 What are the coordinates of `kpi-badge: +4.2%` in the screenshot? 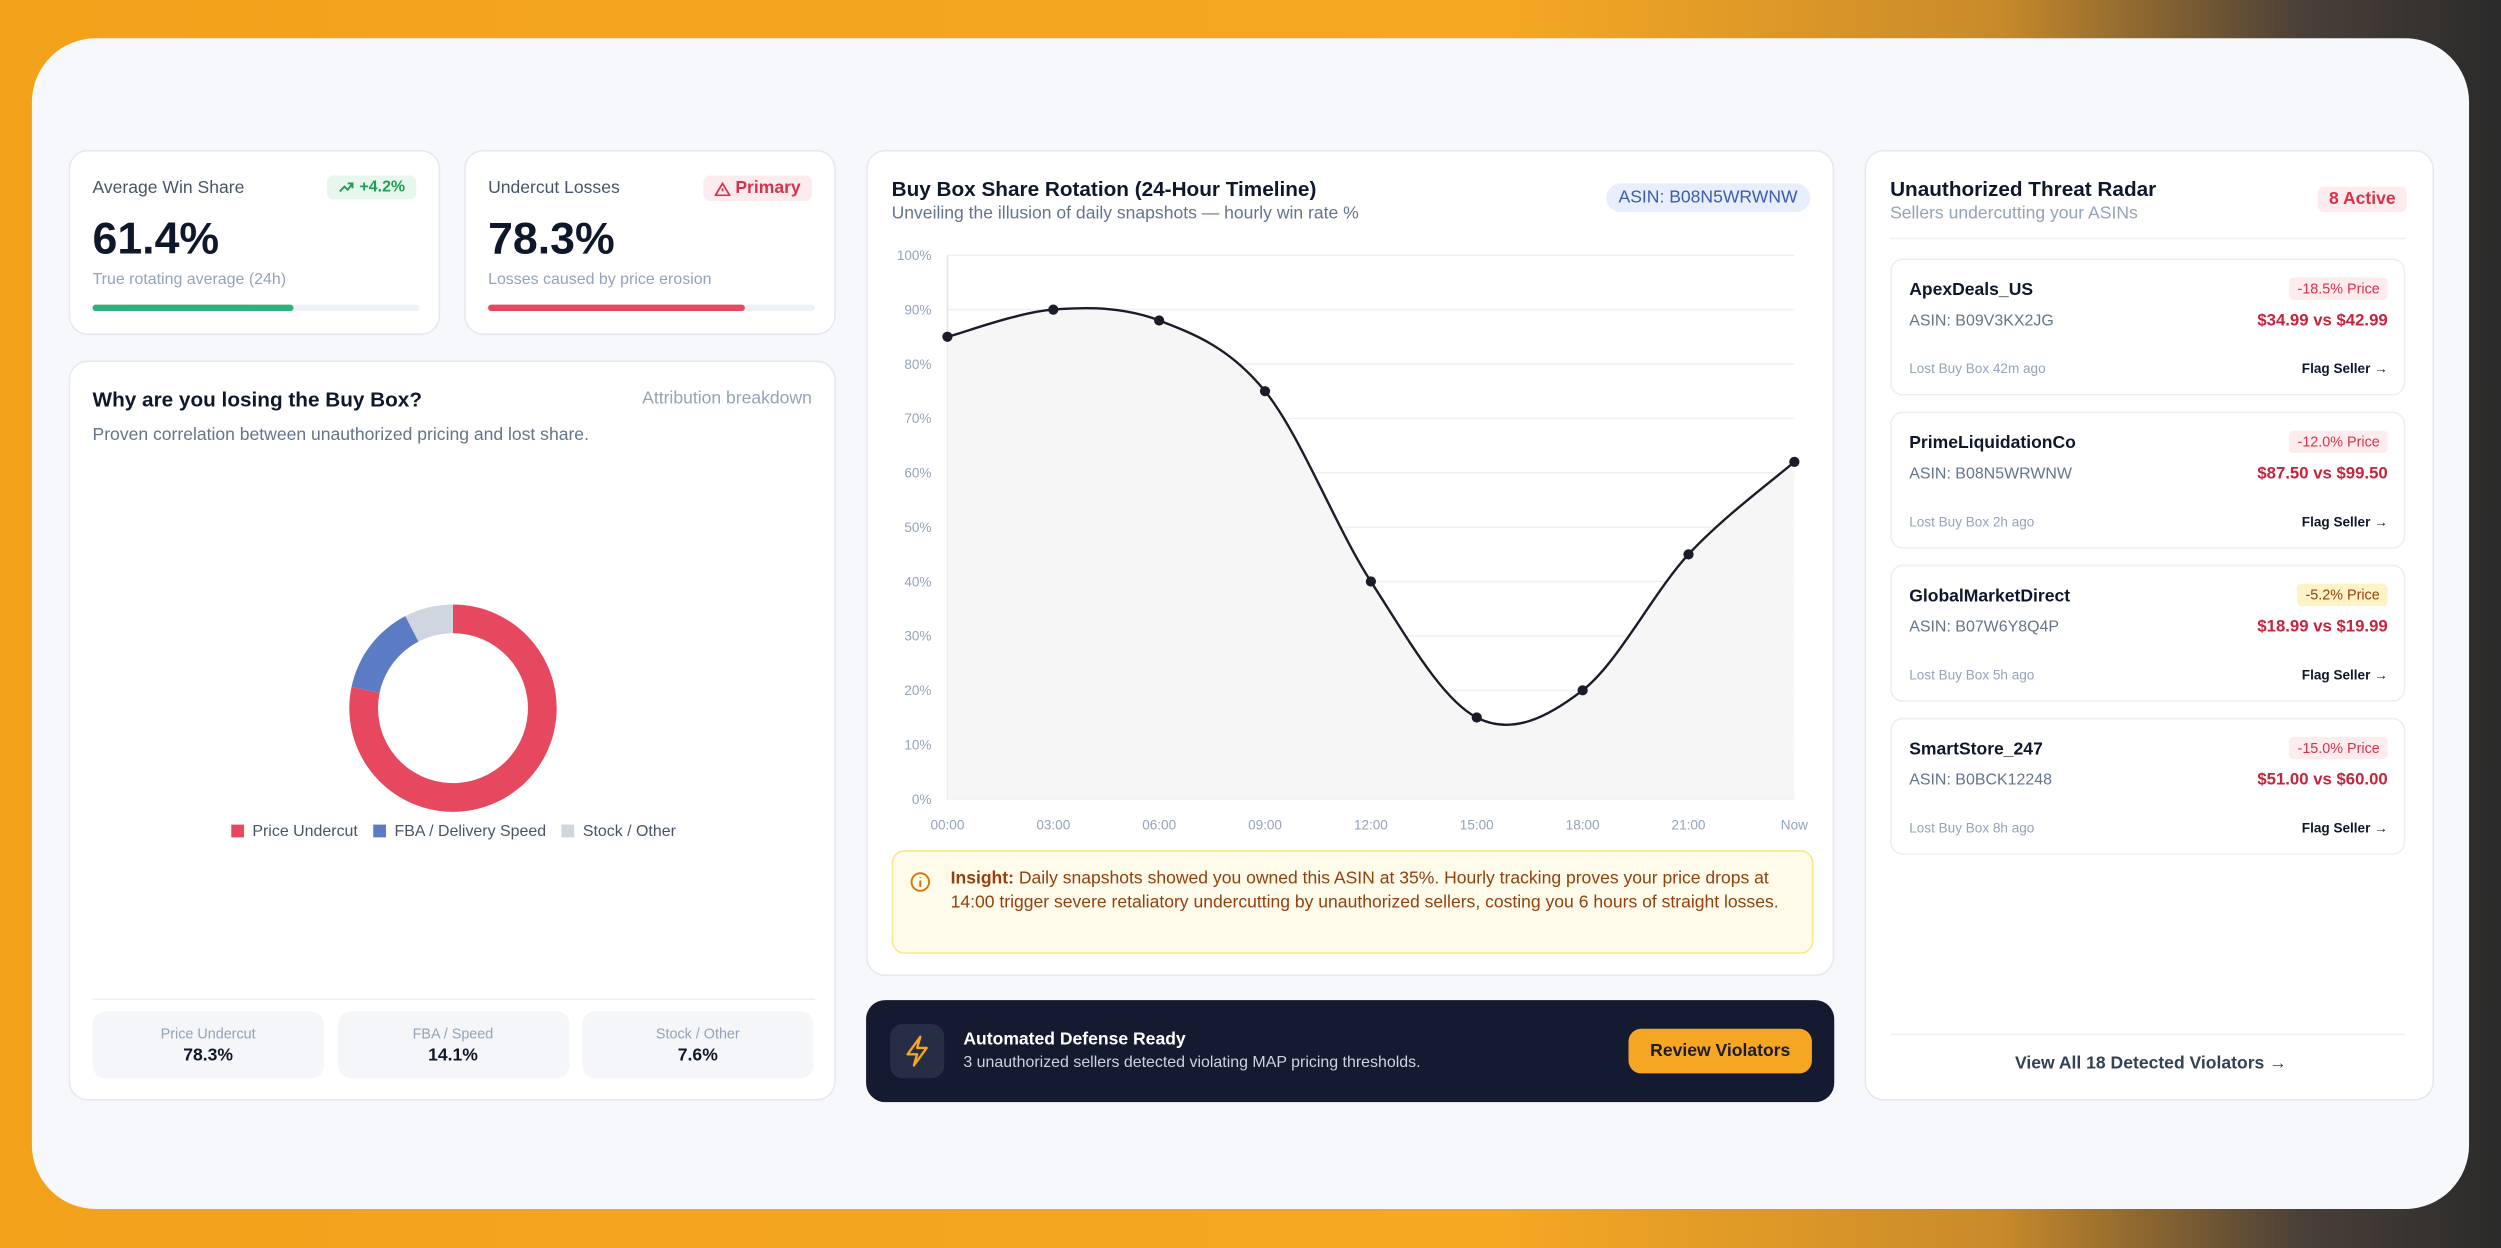 It's located at (372, 187).